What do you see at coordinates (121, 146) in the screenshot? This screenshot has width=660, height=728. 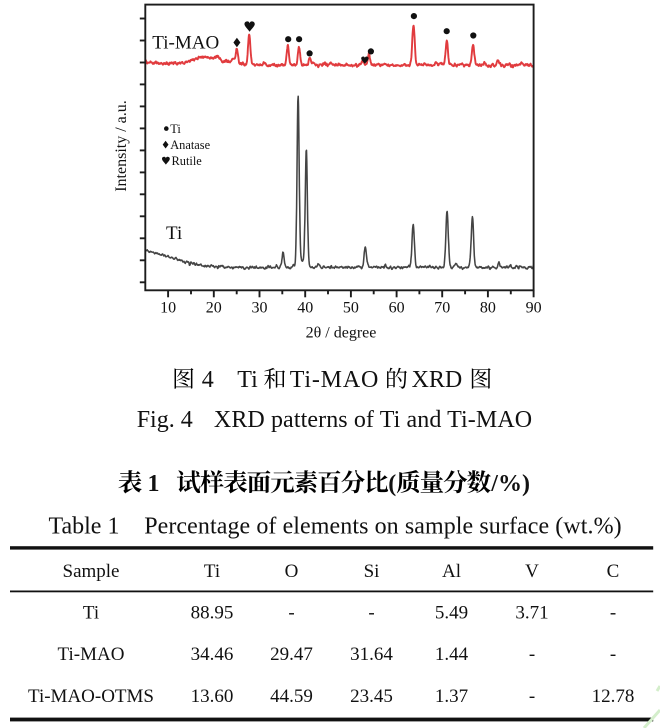 I see `svg-text: Intensity / a.u.` at bounding box center [121, 146].